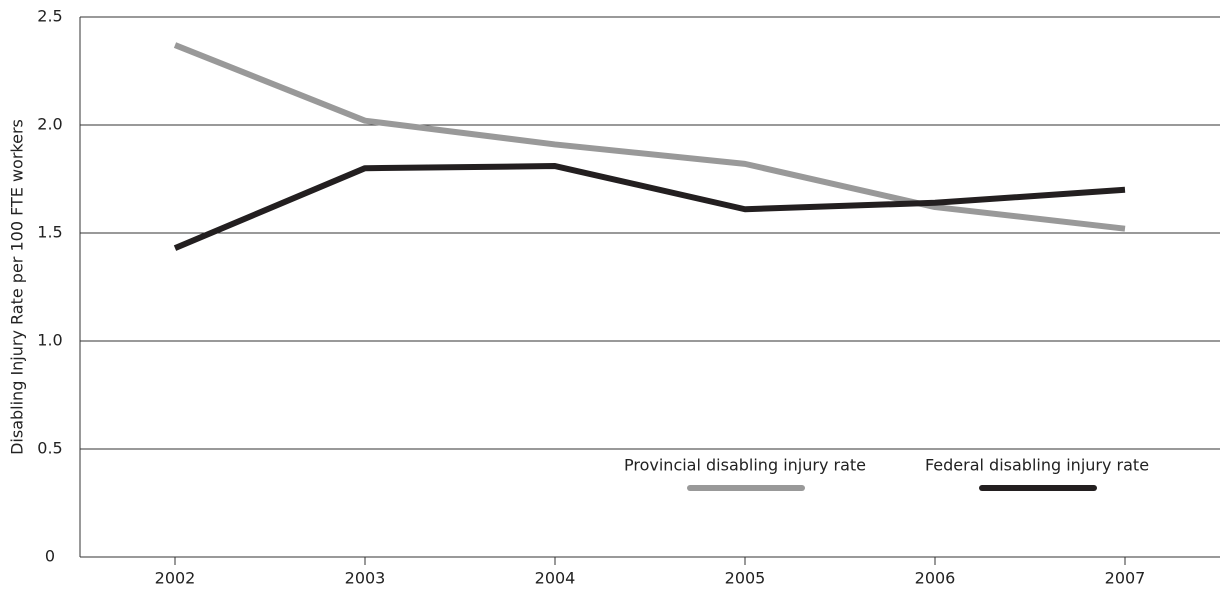 This screenshot has width=1224, height=594. I want to click on y-tick-label: 1.0, so click(49, 340).